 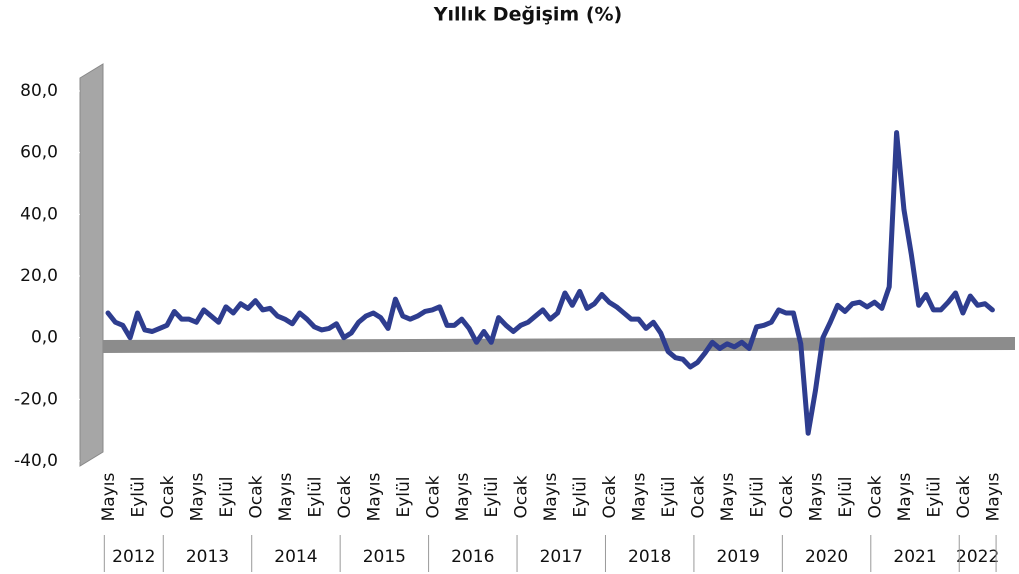 What do you see at coordinates (39, 214) in the screenshot?
I see `y-tick-label: 40,0` at bounding box center [39, 214].